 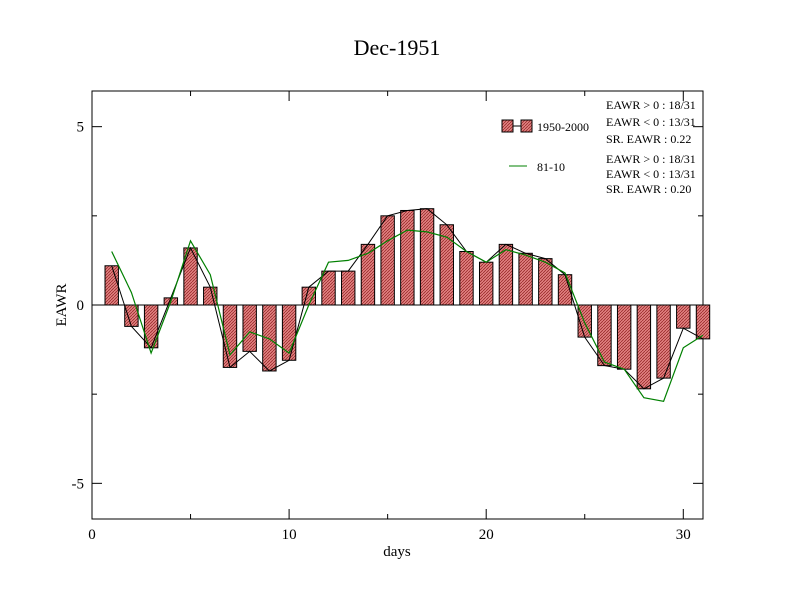 I want to click on y-tick-label: -5, so click(x=78, y=484).